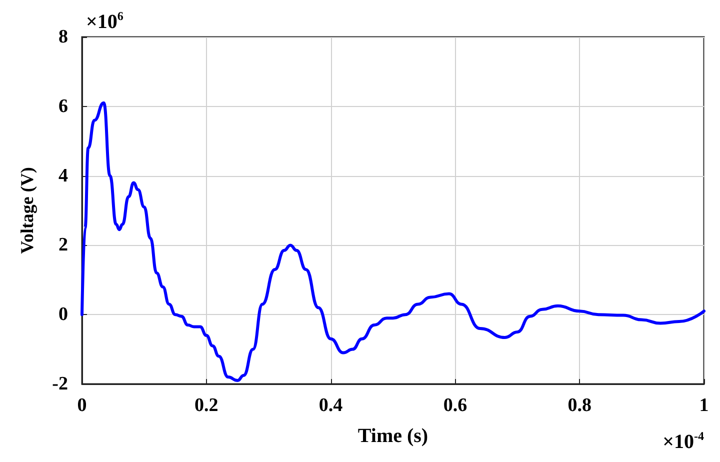 The width and height of the screenshot is (720, 462). What do you see at coordinates (331, 405) in the screenshot?
I see `x-tick-label: 0.4` at bounding box center [331, 405].